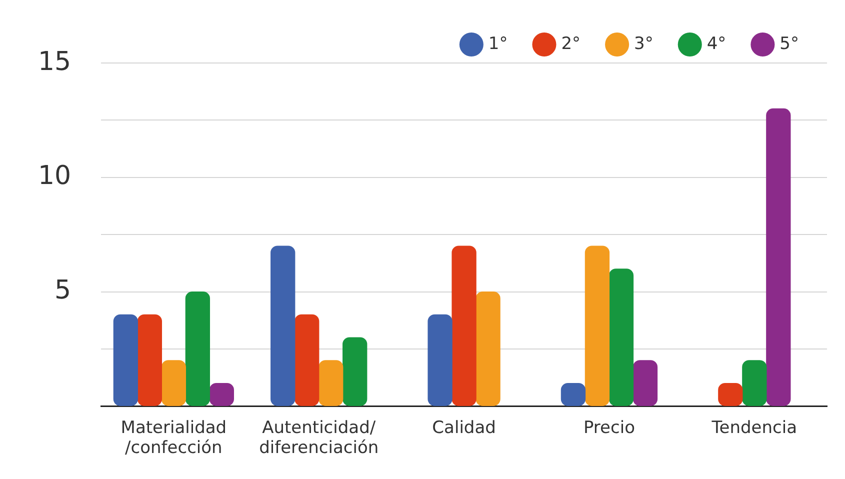 This screenshot has height=479, width=845. Describe the element at coordinates (464, 428) in the screenshot. I see `x-tick-label: Calidad` at that location.